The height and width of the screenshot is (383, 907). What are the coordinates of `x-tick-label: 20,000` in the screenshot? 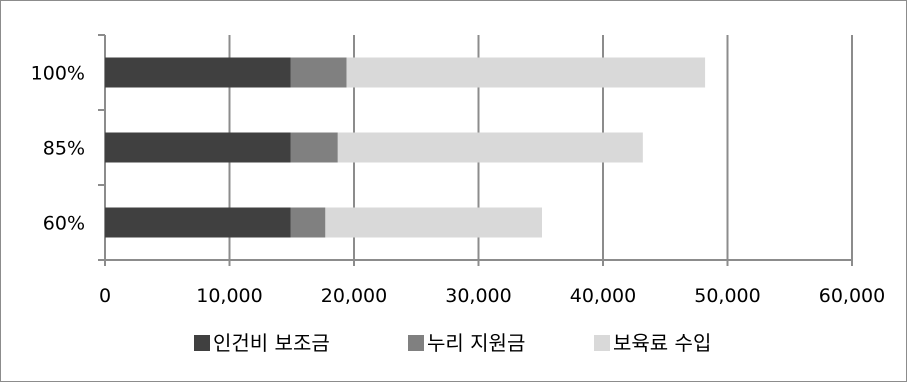 It's located at (354, 296).